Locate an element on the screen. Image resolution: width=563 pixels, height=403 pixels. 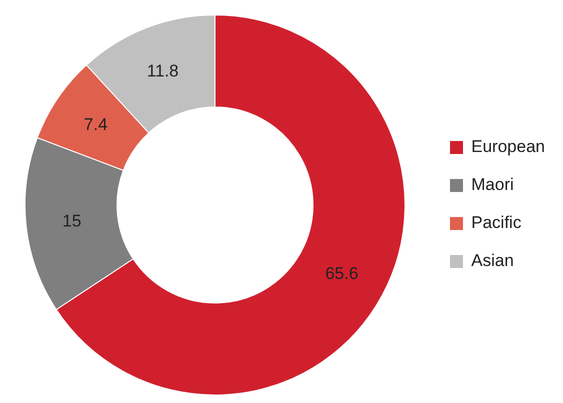
legend-label: Asian is located at coordinates (492, 261).